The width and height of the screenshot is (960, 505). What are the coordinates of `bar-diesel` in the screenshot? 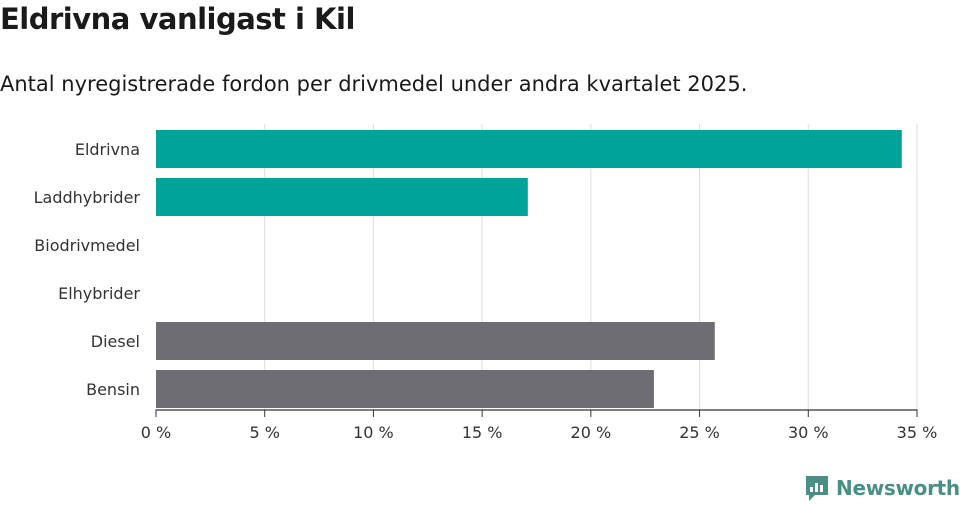 It's located at (435, 341).